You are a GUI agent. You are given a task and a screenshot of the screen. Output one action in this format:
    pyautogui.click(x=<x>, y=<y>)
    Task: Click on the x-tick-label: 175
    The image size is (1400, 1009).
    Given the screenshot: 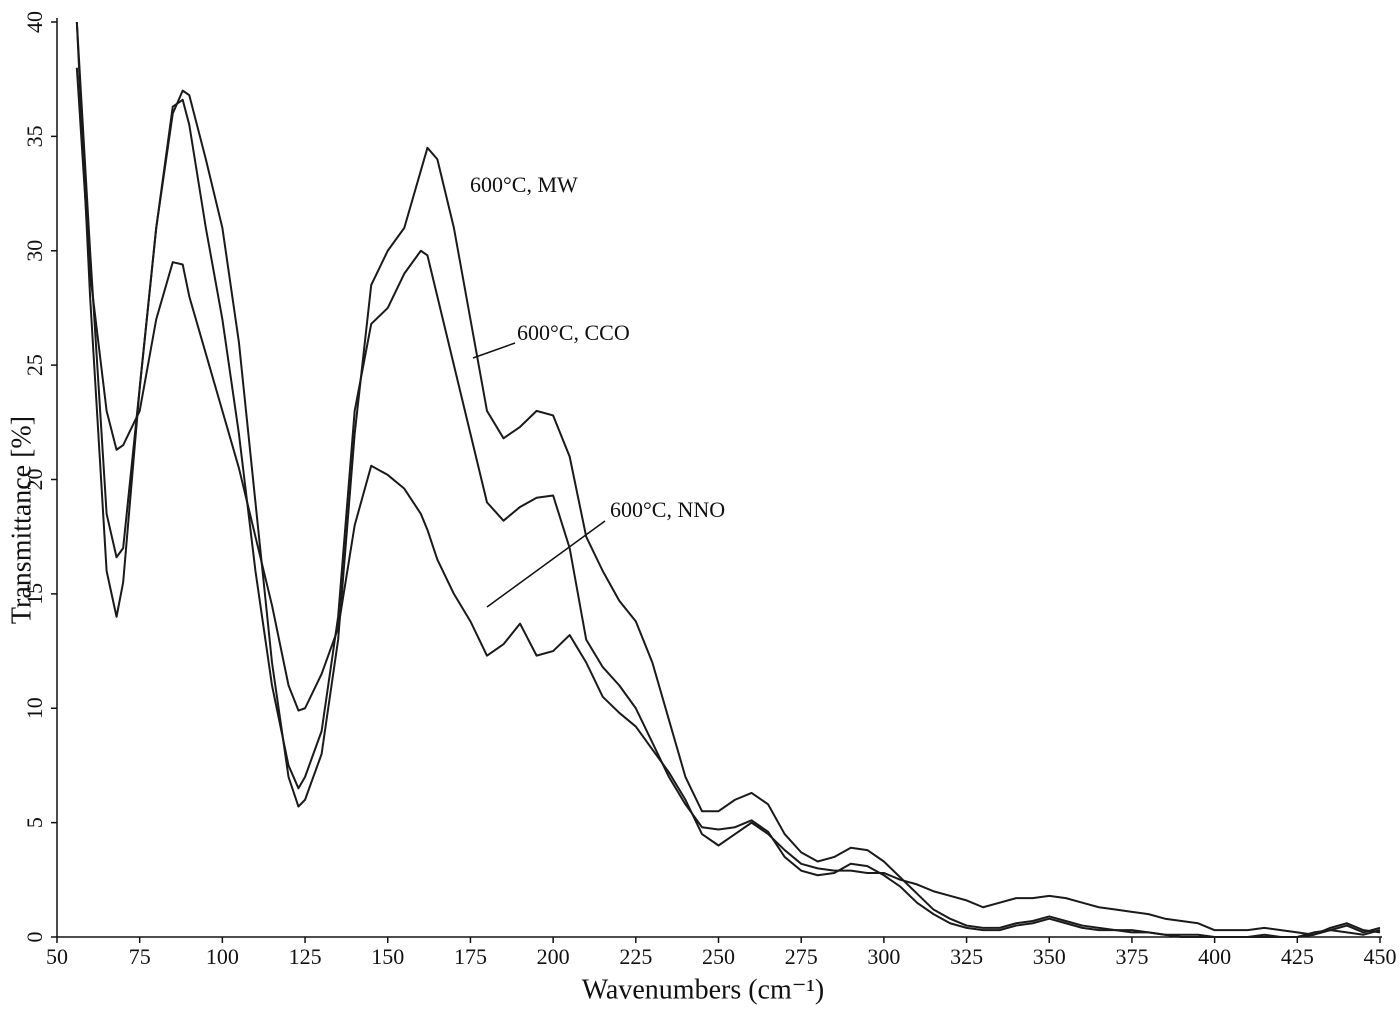 What is the action you would take?
    pyautogui.click(x=470, y=956)
    